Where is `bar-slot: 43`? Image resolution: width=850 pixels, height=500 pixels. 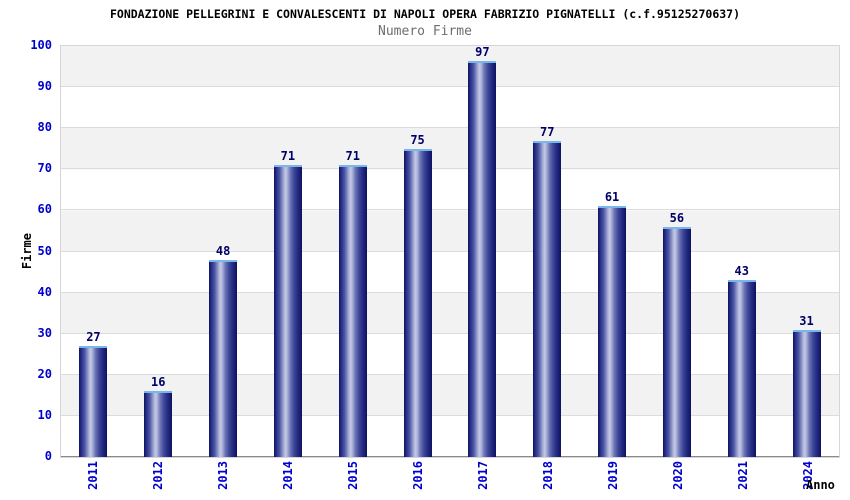 bar-slot: 43 is located at coordinates (741, 251).